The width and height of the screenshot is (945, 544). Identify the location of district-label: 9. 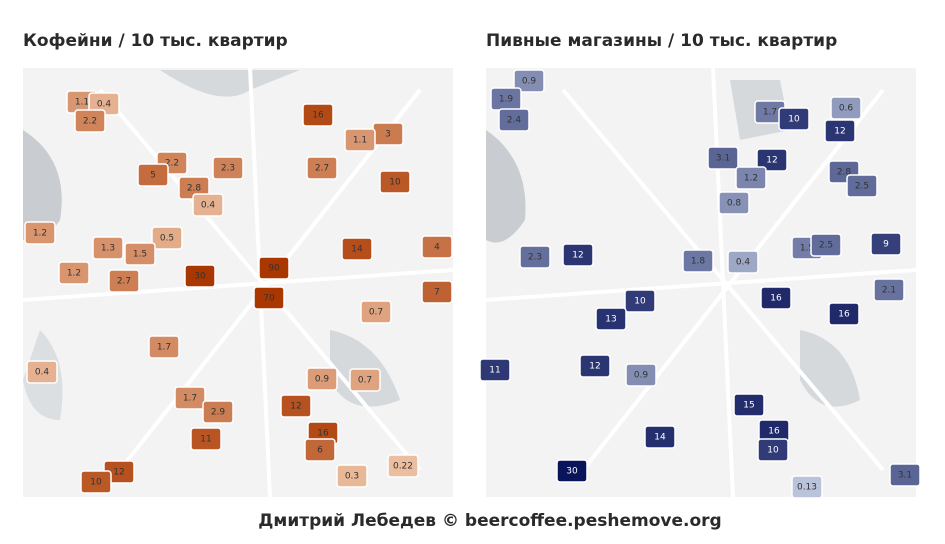
(886, 245).